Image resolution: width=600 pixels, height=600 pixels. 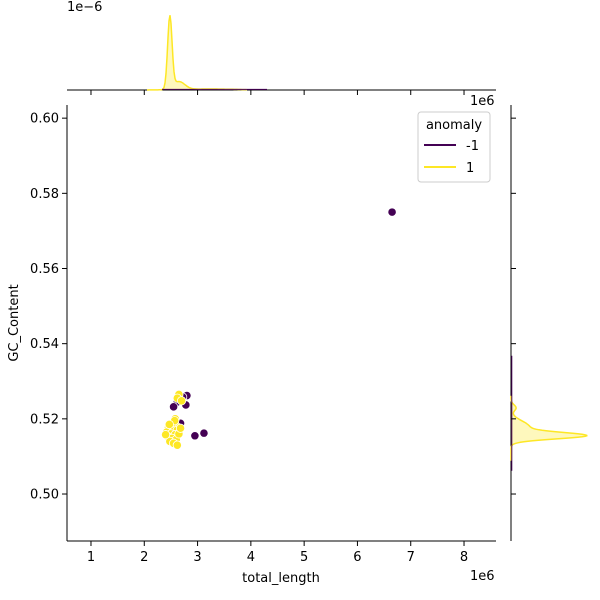 What do you see at coordinates (44, 119) in the screenshot?
I see `y-tick-label: 0.60` at bounding box center [44, 119].